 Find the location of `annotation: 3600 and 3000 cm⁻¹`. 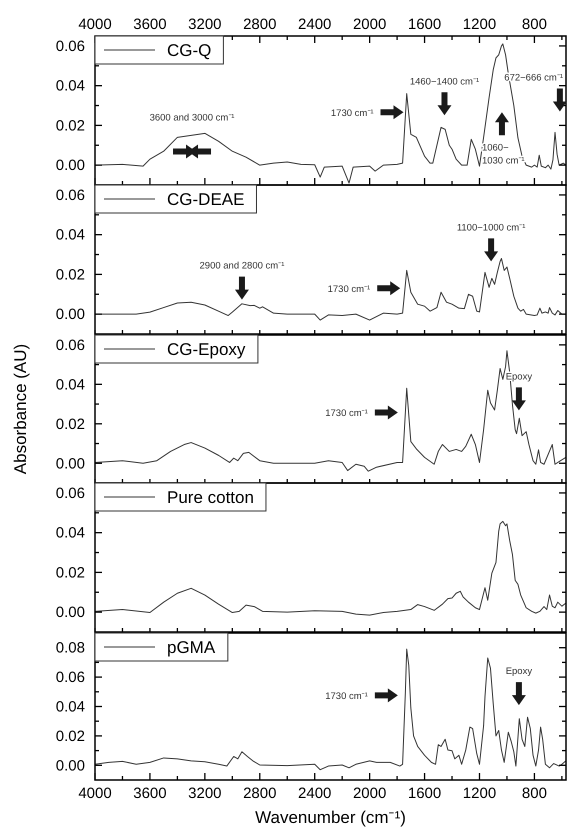

annotation: 3600 and 3000 cm⁻¹ is located at coordinates (192, 118).